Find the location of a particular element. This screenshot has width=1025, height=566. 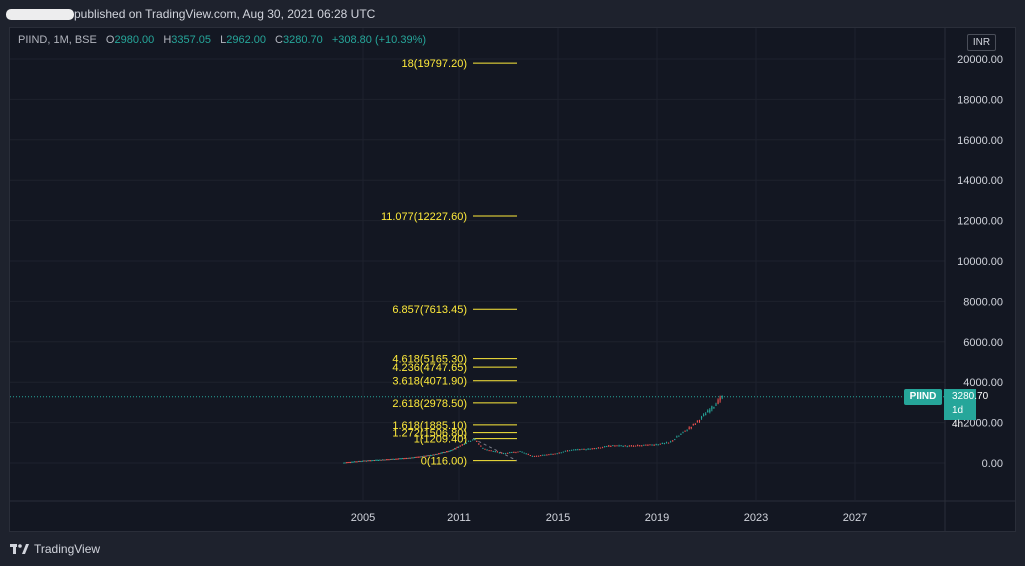

legend-symbol: PIIND, 1M, BSE is located at coordinates (57, 40).